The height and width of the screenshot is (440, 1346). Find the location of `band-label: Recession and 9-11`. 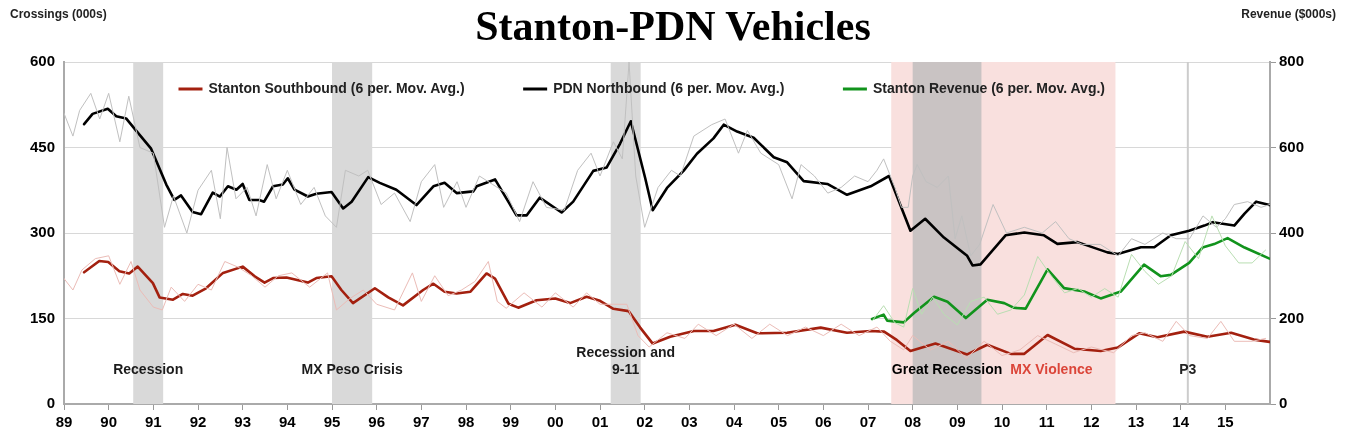

band-label: Recession and 9-11 is located at coordinates (626, 360).